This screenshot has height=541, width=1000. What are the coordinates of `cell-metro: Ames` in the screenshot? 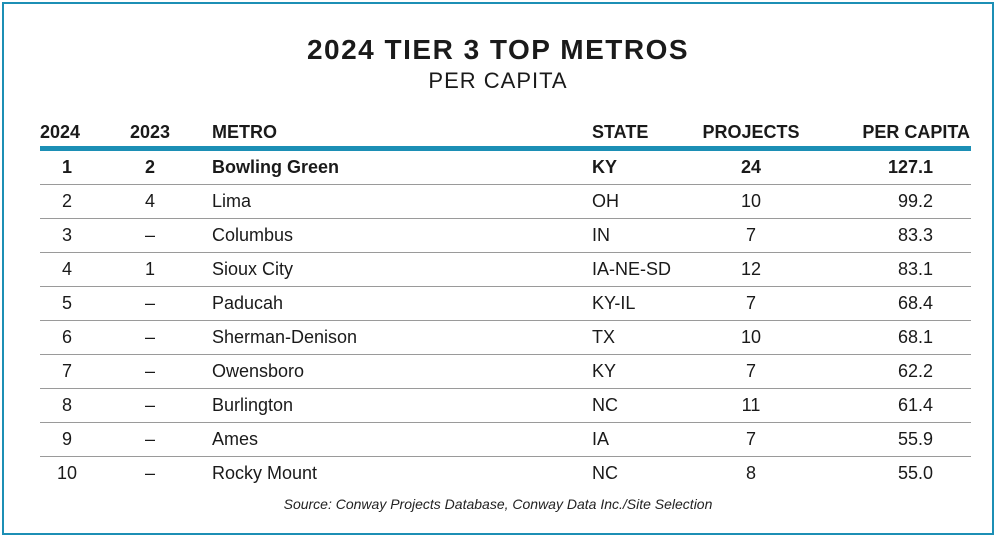 It's located at (235, 439).